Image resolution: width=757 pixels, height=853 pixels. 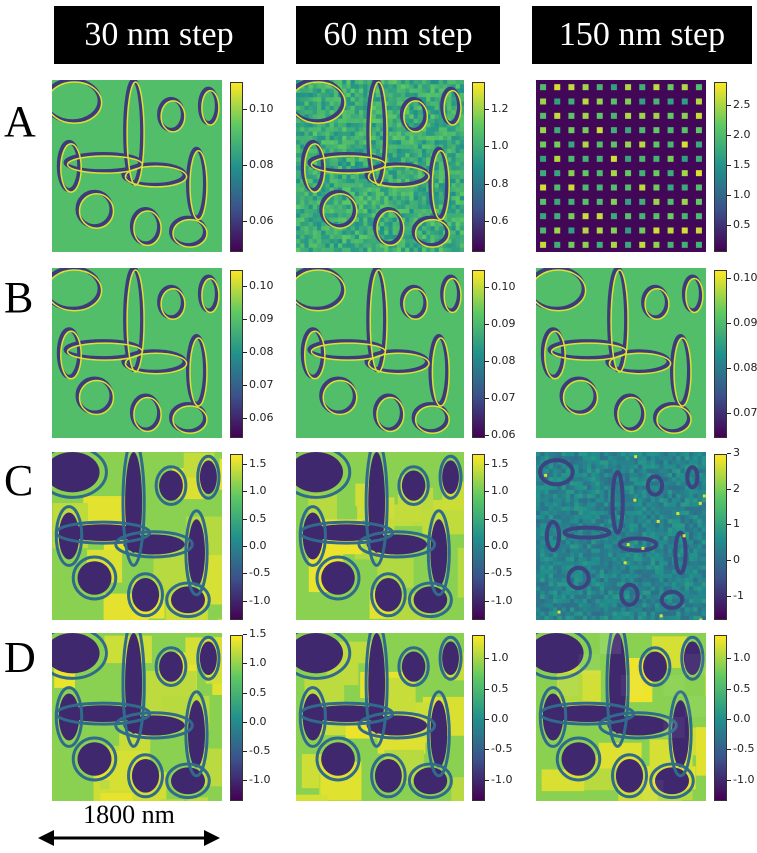 What do you see at coordinates (497, 220) in the screenshot?
I see `colorbar-tick-label: 0.6` at bounding box center [497, 220].